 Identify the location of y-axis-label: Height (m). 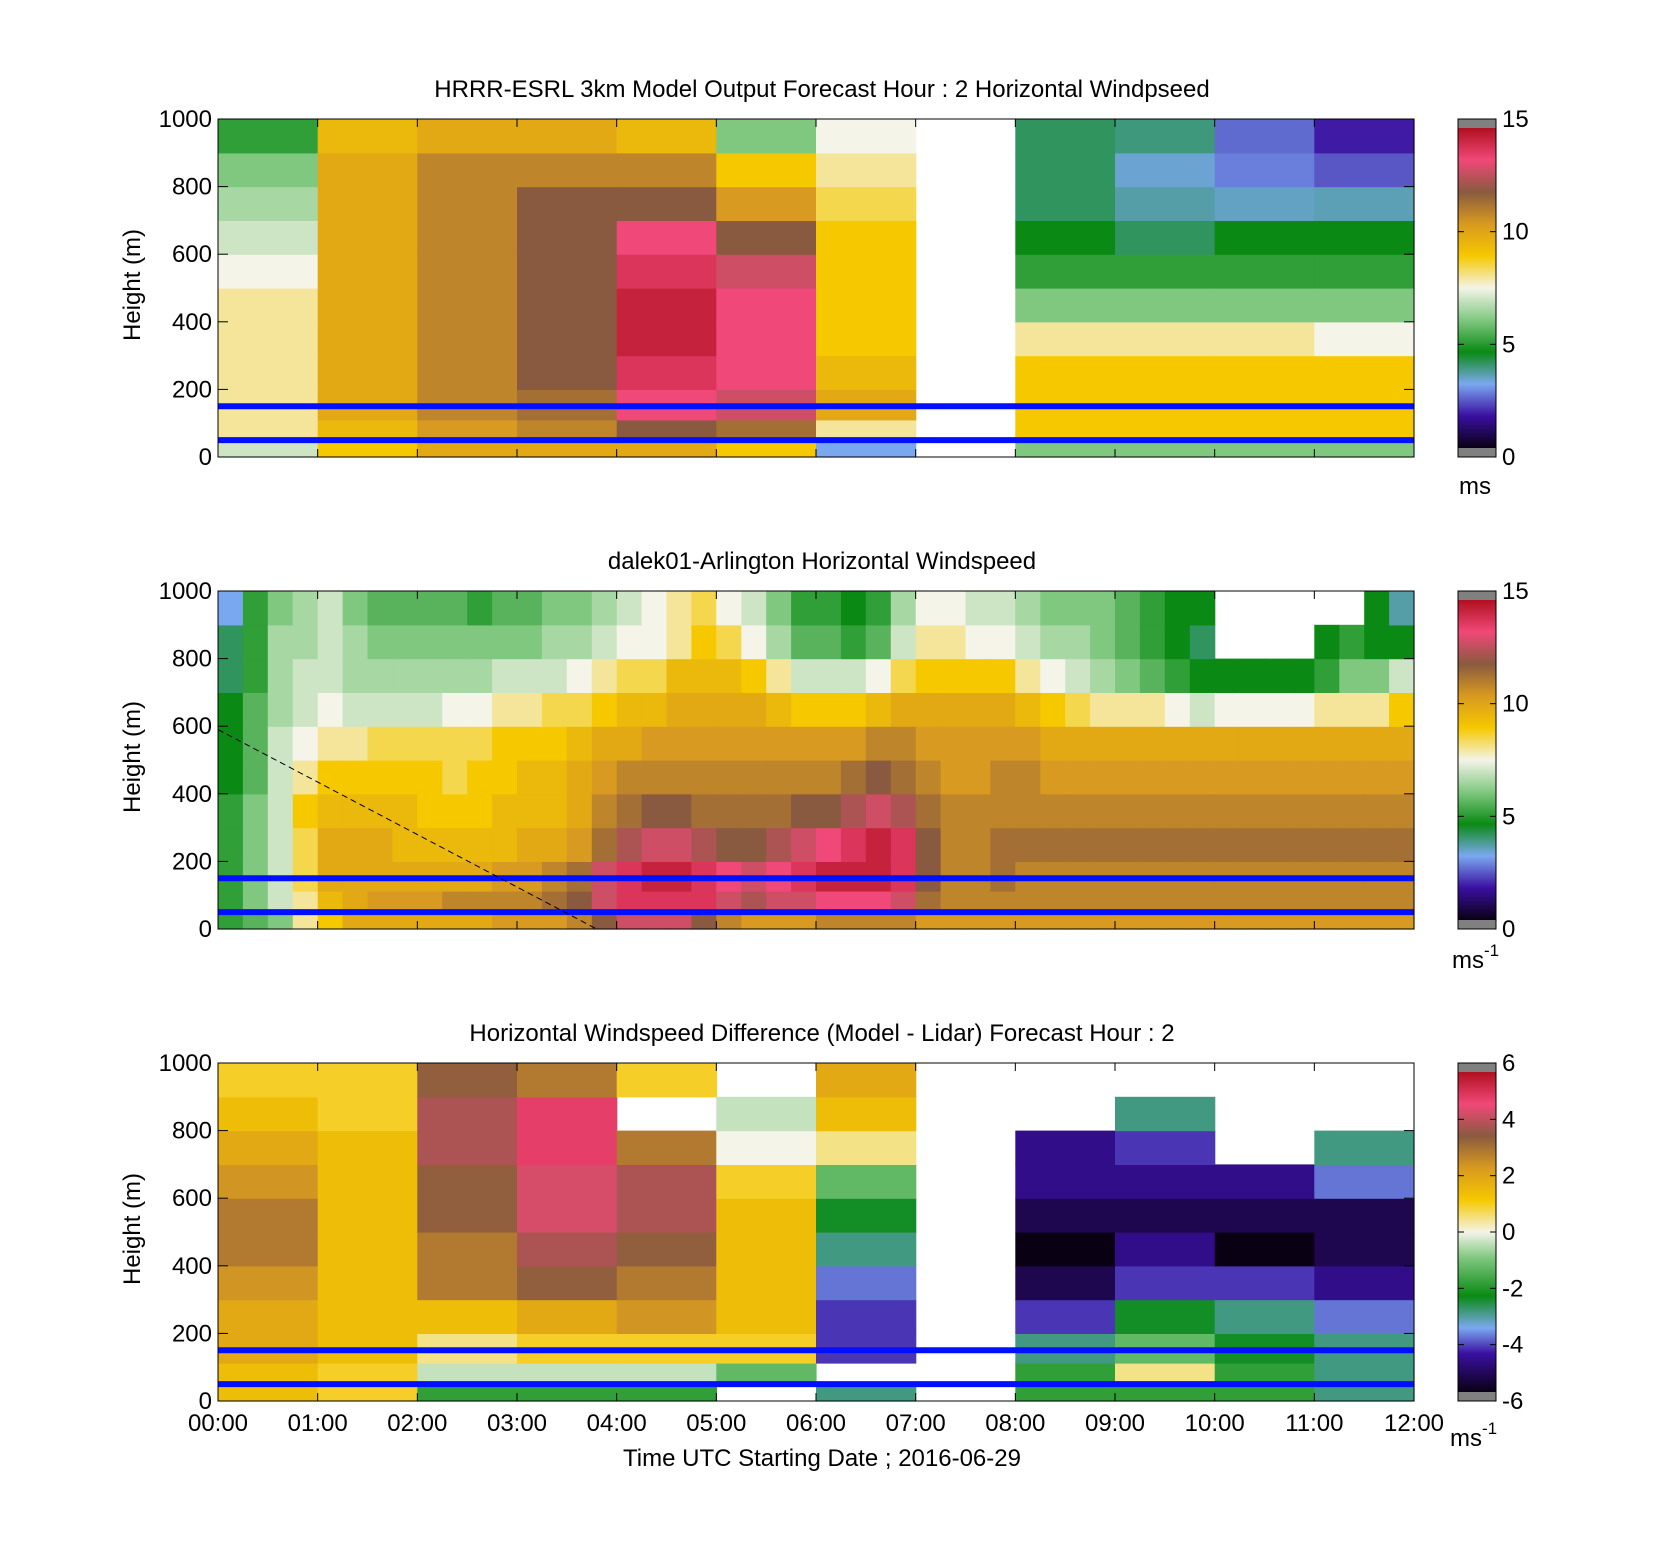
(132, 285).